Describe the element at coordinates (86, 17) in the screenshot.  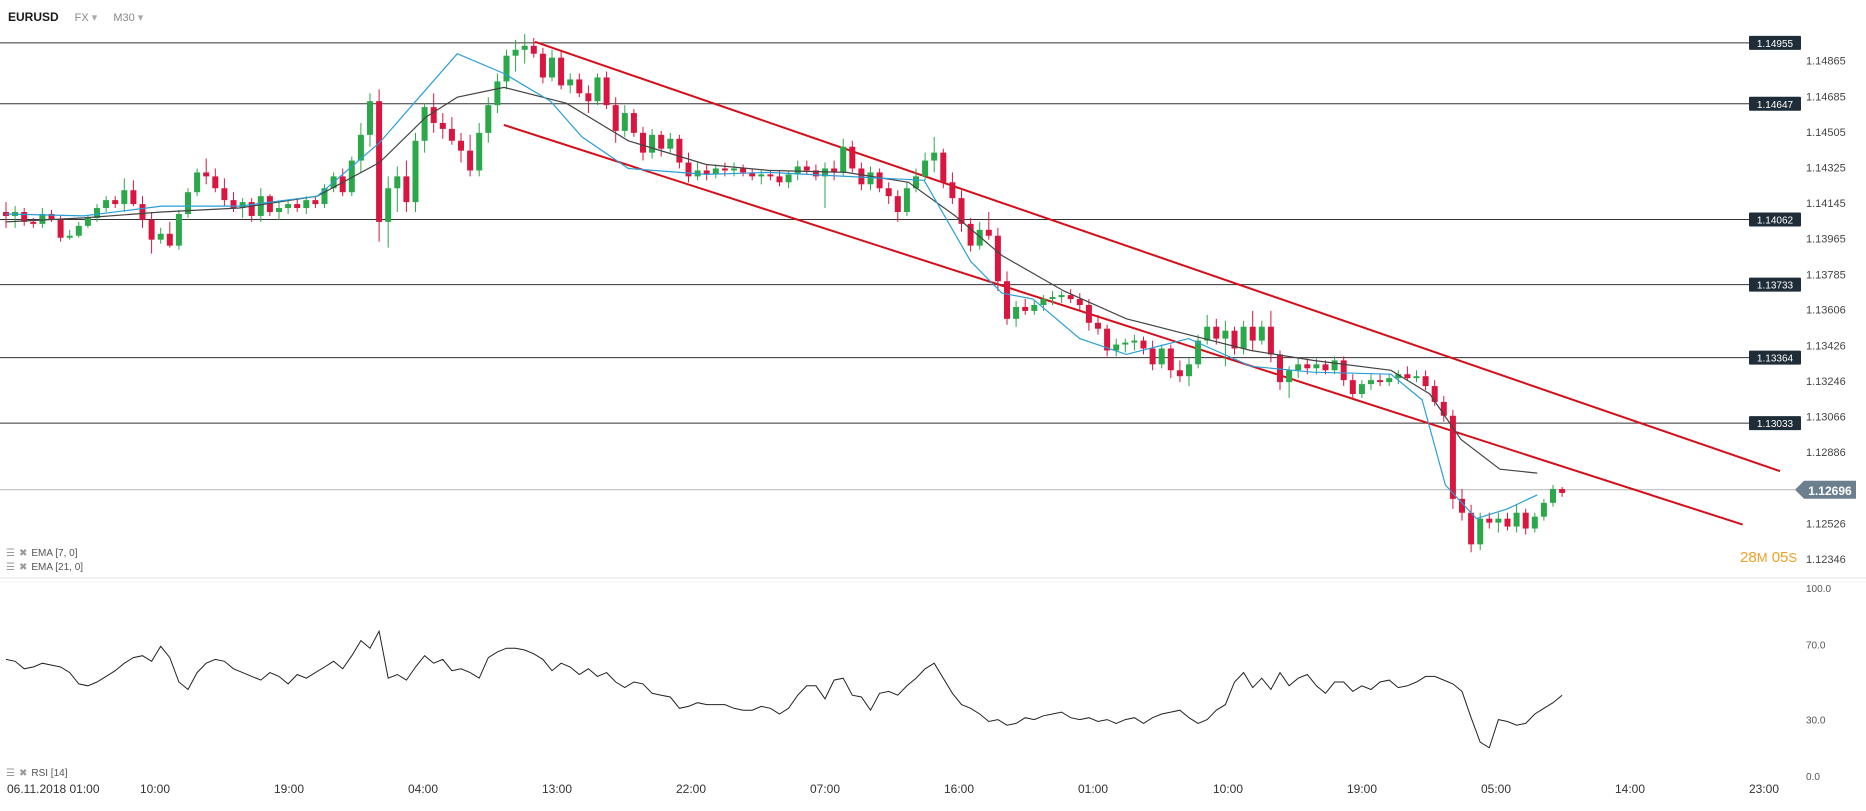
I see `market-dropdown: FX` at that location.